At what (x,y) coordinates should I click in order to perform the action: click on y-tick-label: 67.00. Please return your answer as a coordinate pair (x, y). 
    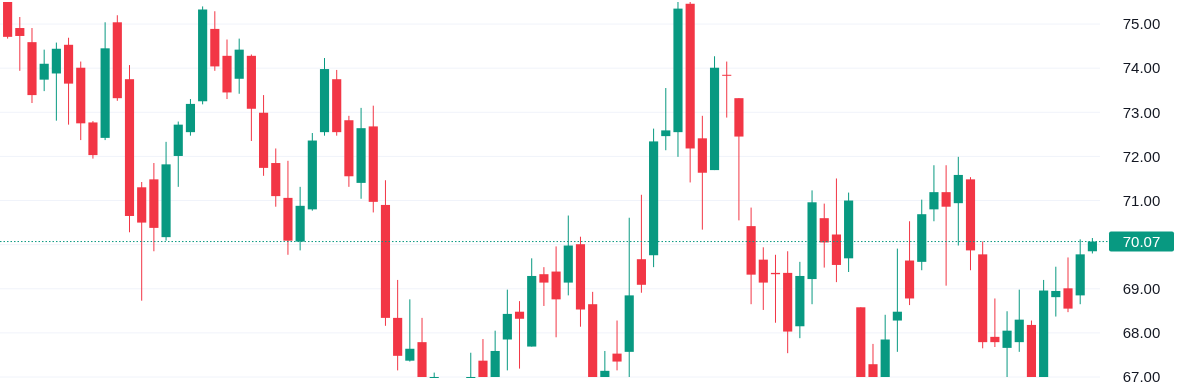
    Looking at the image, I should click on (1141, 376).